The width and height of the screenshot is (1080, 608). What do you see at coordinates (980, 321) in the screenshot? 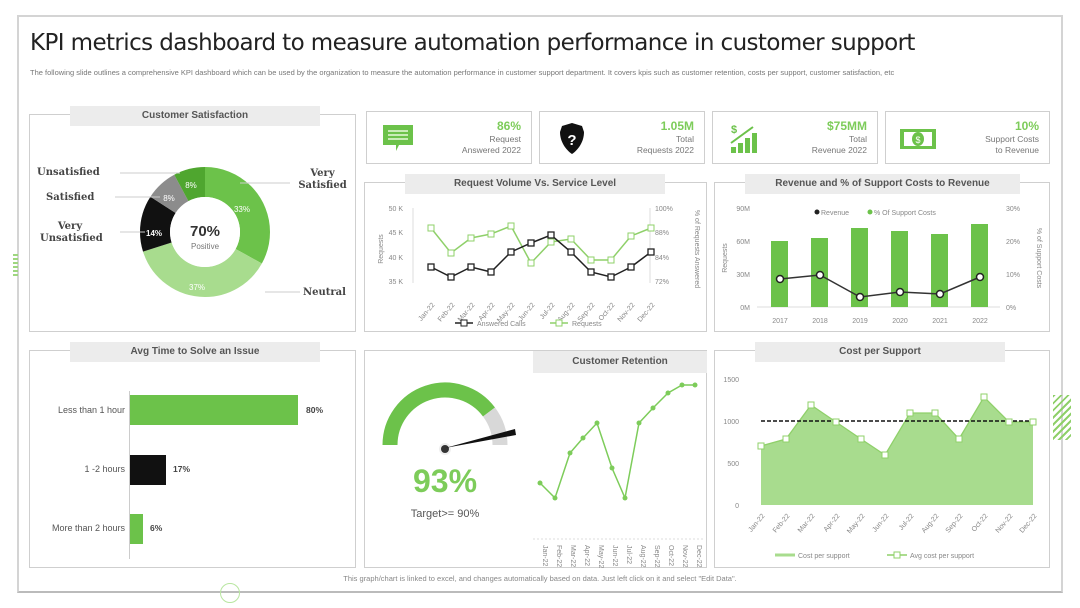
I see `svg-text: 2022` at bounding box center [980, 321].